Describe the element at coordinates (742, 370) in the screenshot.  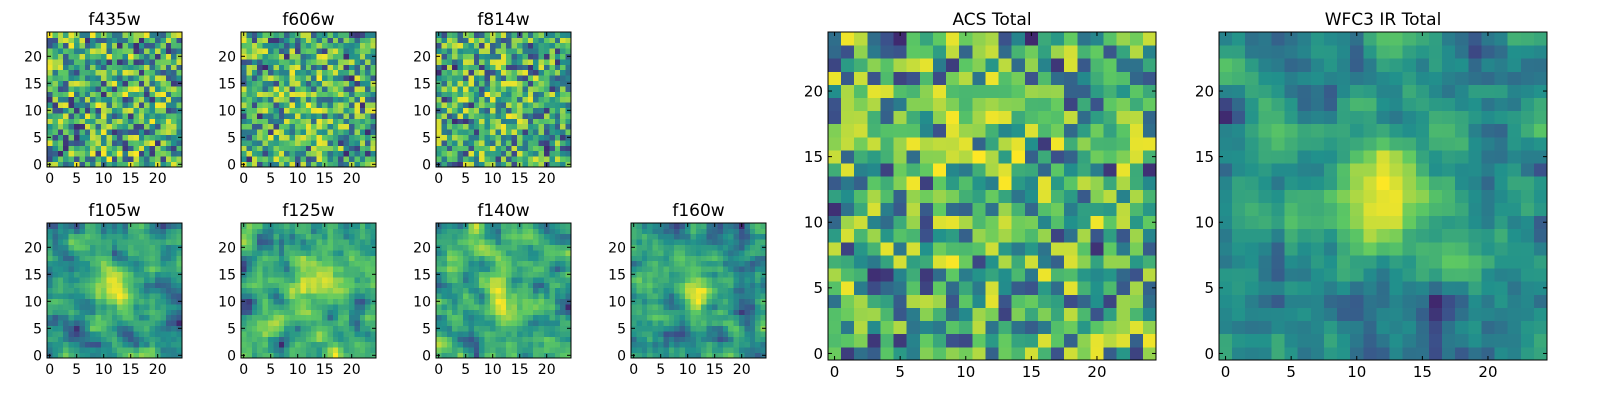
I see `x-tick-label: 20` at that location.